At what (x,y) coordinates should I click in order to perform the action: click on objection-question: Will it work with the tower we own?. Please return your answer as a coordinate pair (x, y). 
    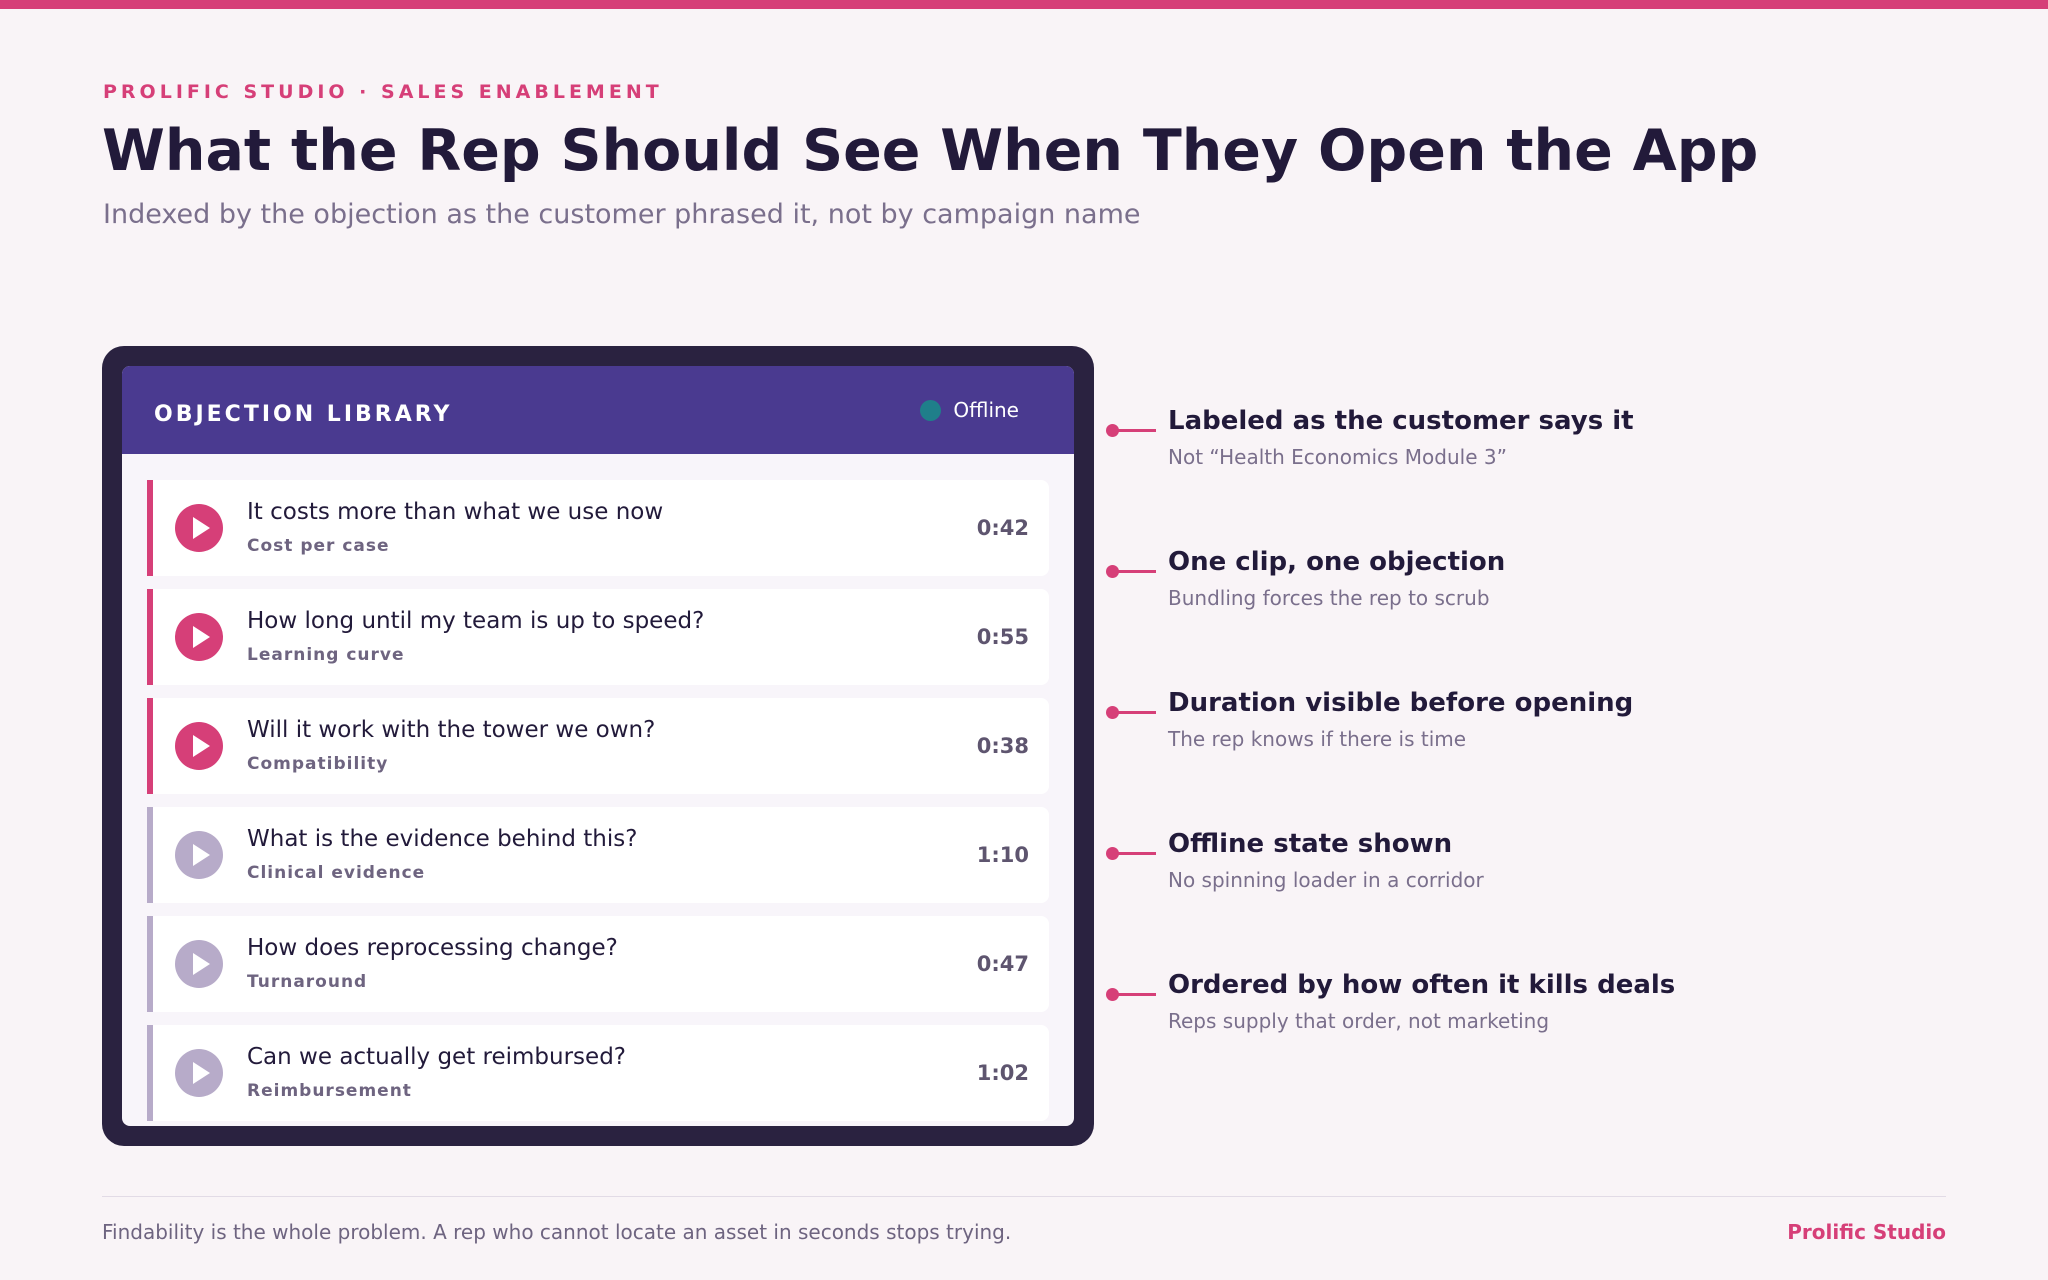
    Looking at the image, I should click on (451, 730).